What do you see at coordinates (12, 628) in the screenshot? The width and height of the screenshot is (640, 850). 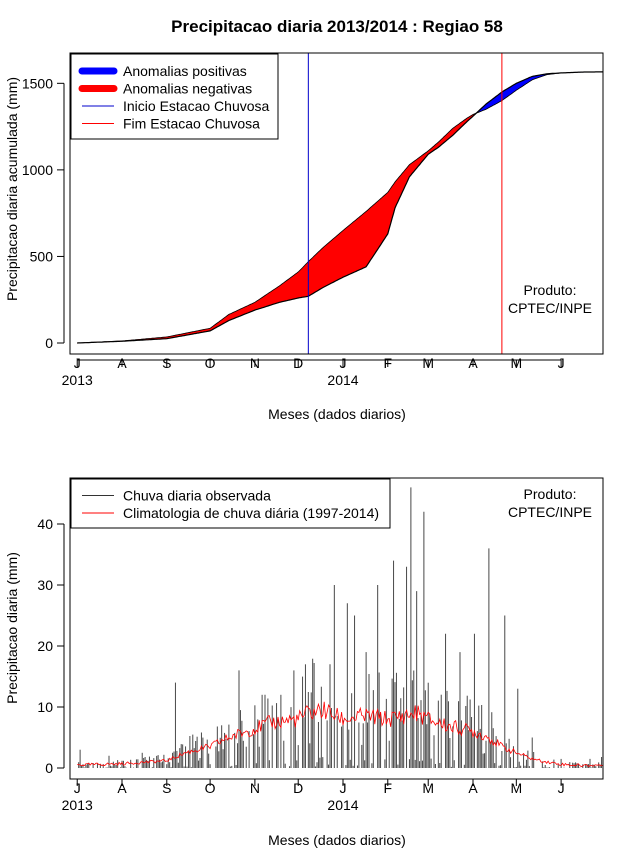 I see `y-axis-label: Precipitacao diaria (mm)` at bounding box center [12, 628].